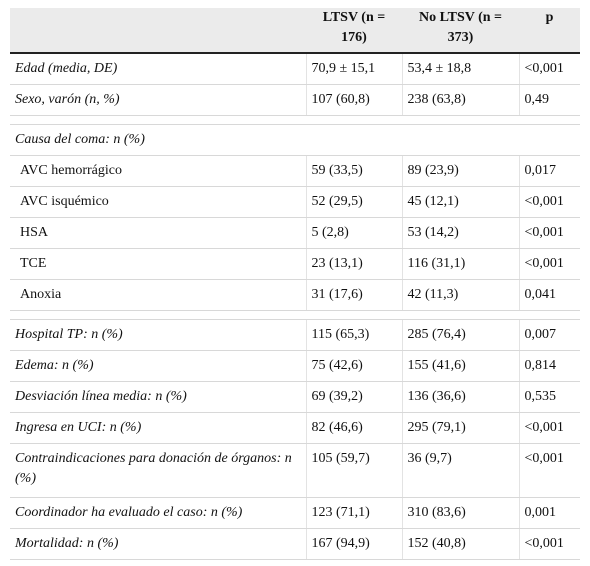 Image resolution: width=590 pixels, height=566 pixels. What do you see at coordinates (354, 31) in the screenshot?
I see `header-ltsv: LTSV (n = 176)` at bounding box center [354, 31].